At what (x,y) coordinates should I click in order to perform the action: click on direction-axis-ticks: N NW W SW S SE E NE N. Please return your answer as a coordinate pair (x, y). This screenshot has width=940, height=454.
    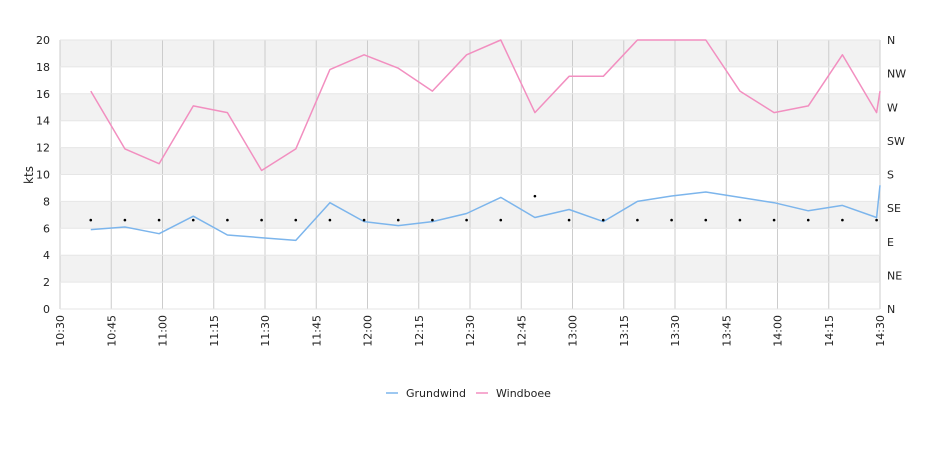
    Looking at the image, I should click on (896, 175).